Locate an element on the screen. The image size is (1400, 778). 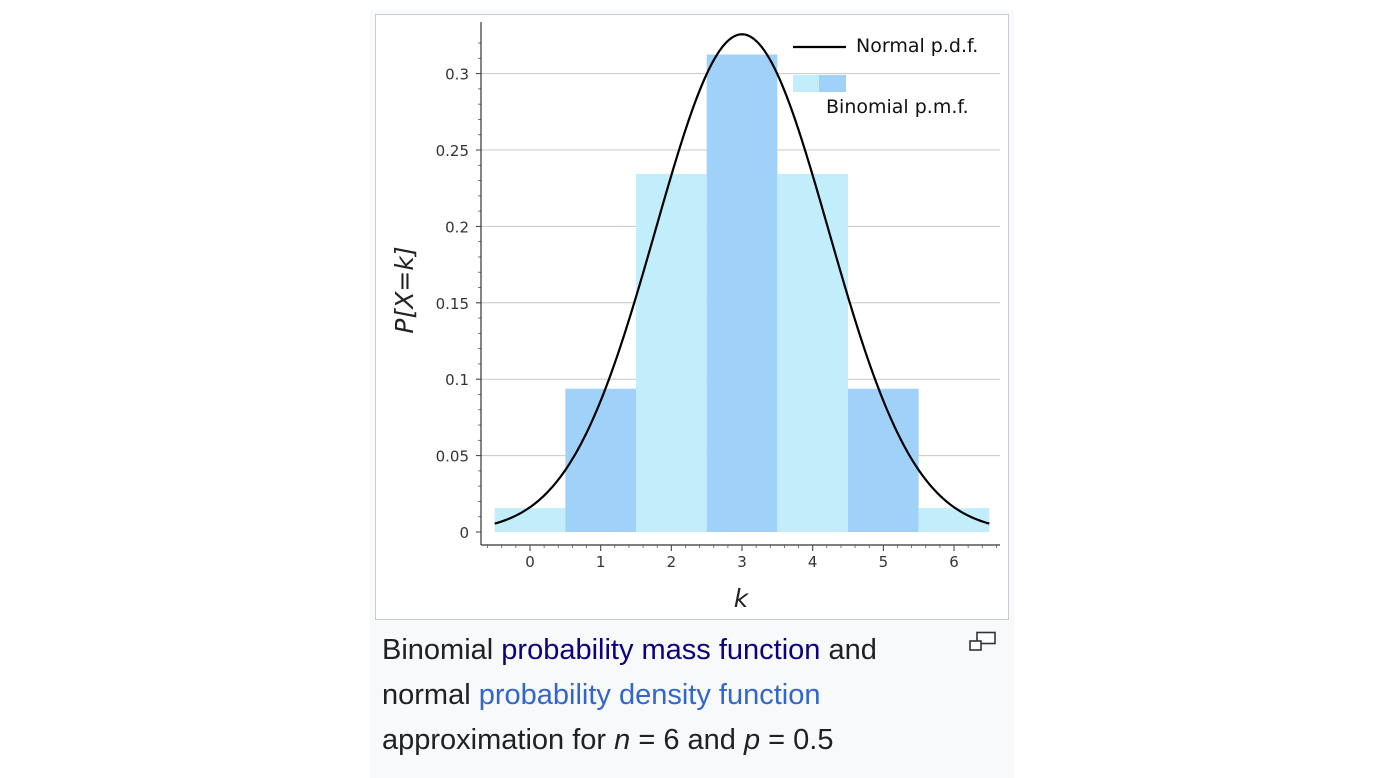
legend-label-normal: Normal p.d.f. is located at coordinates (917, 46).